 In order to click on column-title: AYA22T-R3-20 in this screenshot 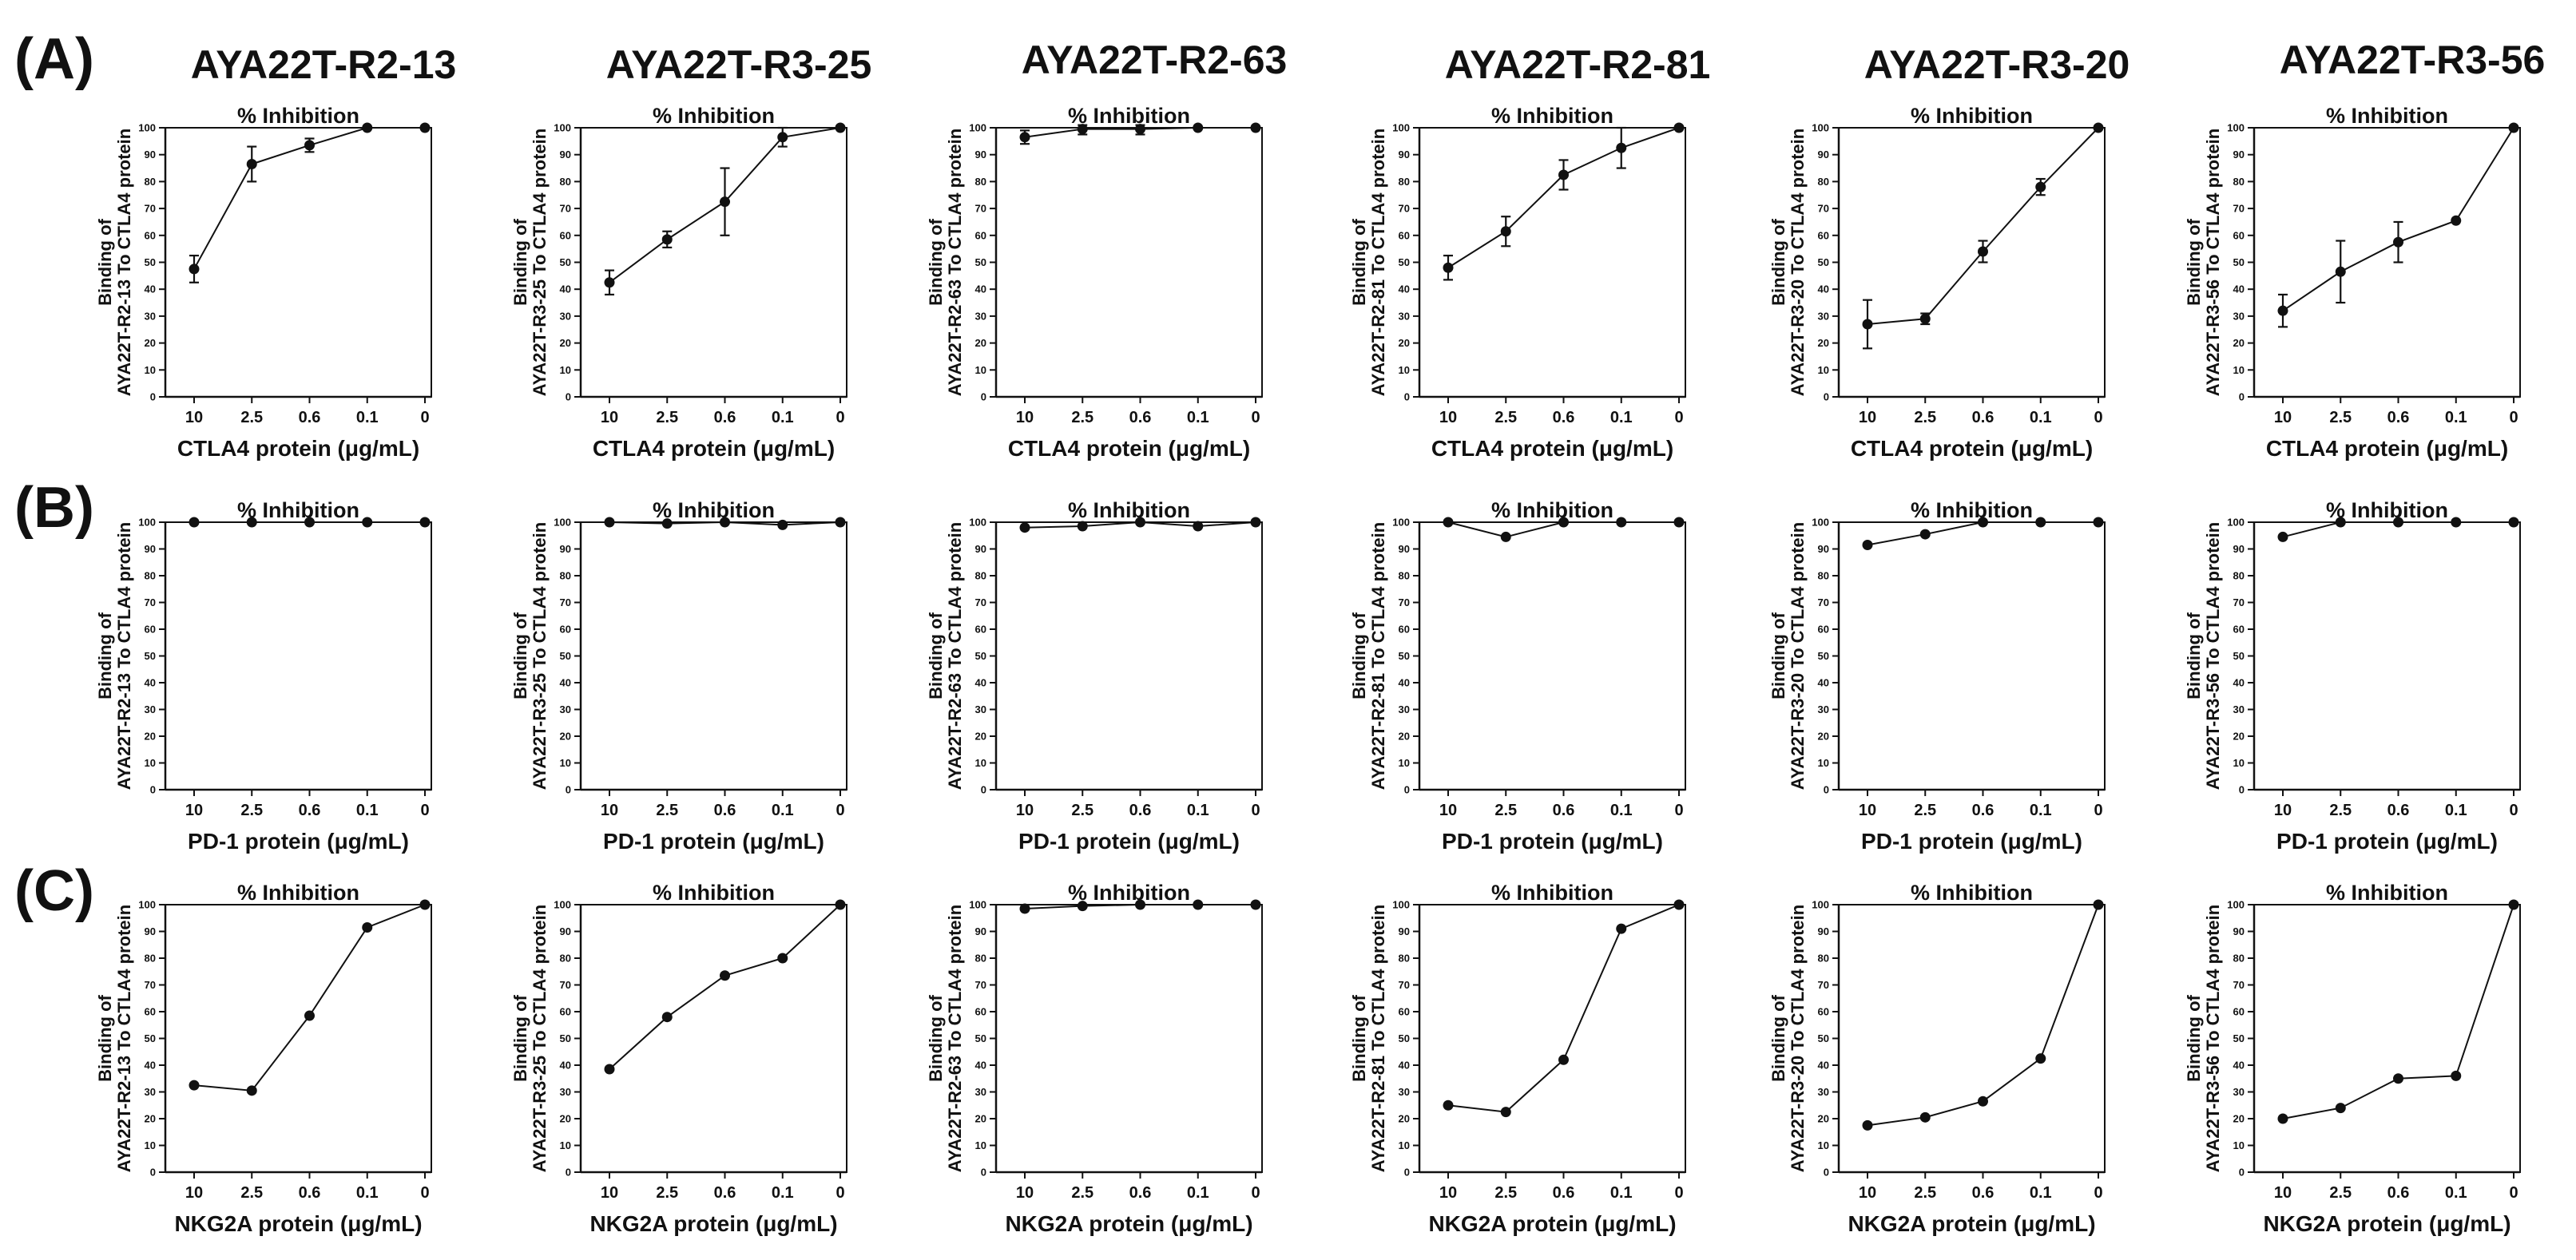, I will do `click(1997, 64)`.